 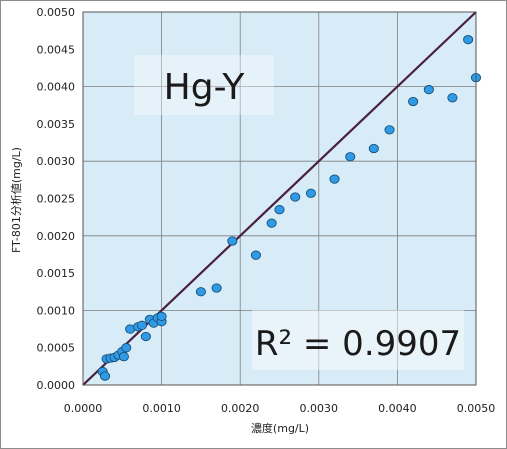 I want to click on x-tick-label: 0.0000, so click(x=83, y=408).